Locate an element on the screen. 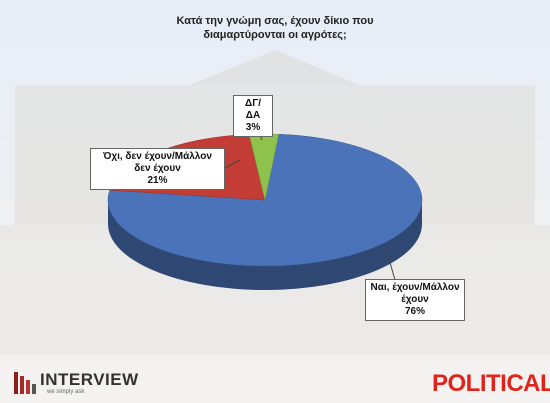  label-name: ΔΓ/ΔΑ is located at coordinates (253, 109).